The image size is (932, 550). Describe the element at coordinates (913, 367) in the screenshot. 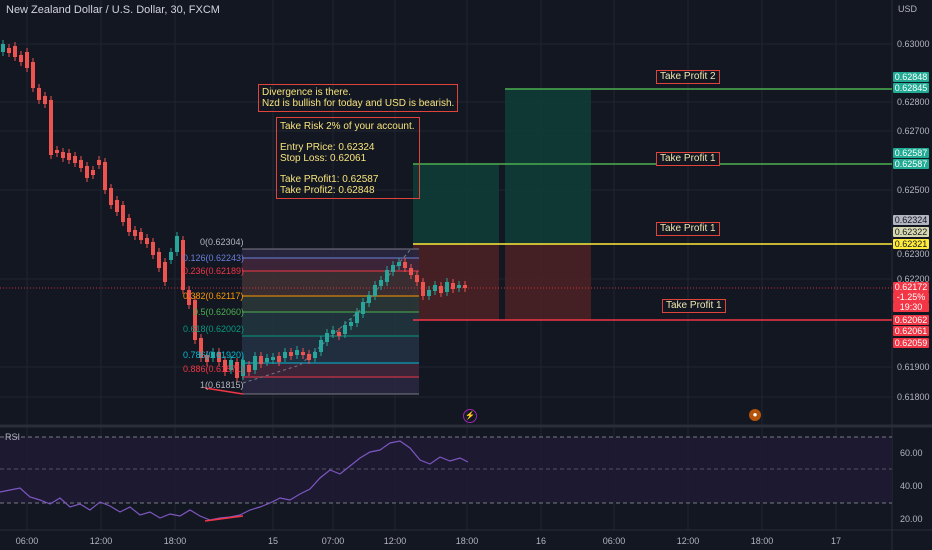

I see `price-tick: 0.61900` at that location.